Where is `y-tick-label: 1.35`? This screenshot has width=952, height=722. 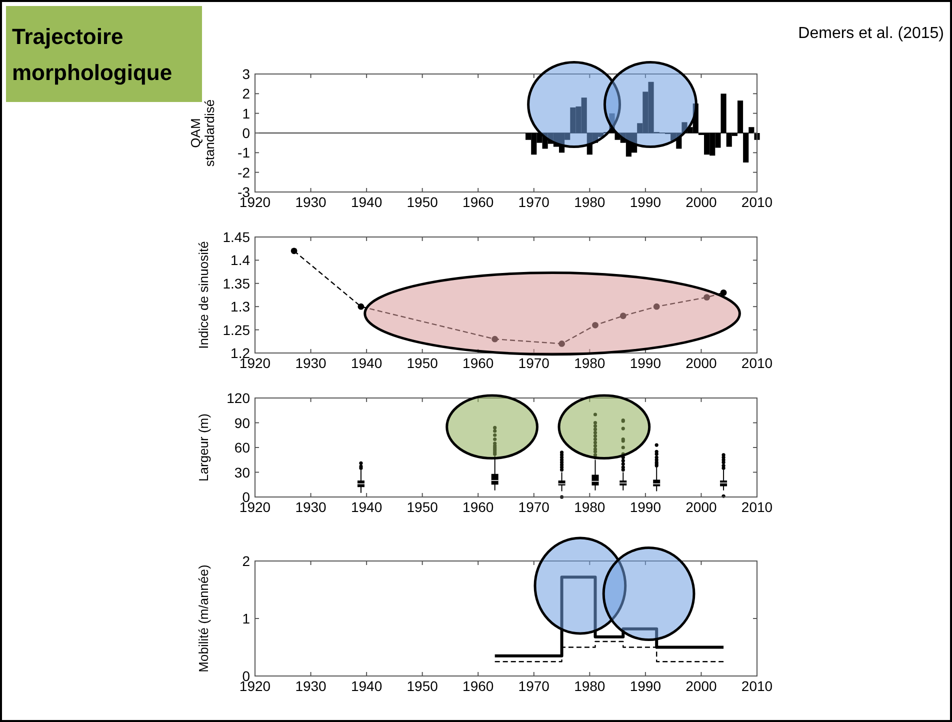 y-tick-label: 1.35 is located at coordinates (236, 283).